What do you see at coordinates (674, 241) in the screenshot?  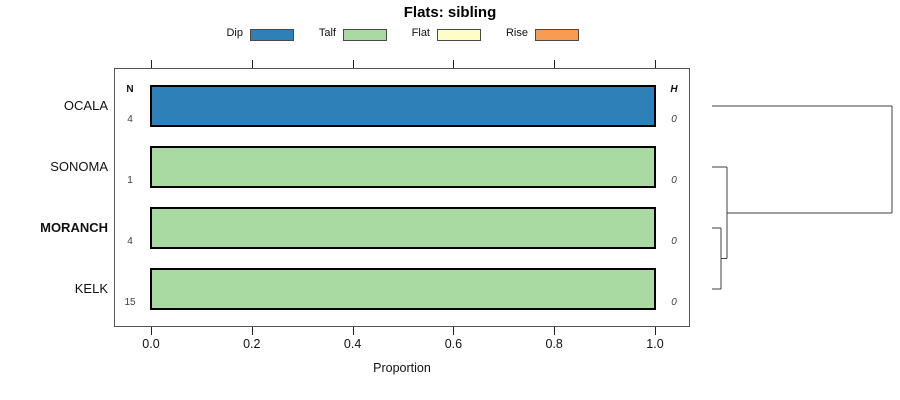 I see `h-value-moranch: 0` at bounding box center [674, 241].